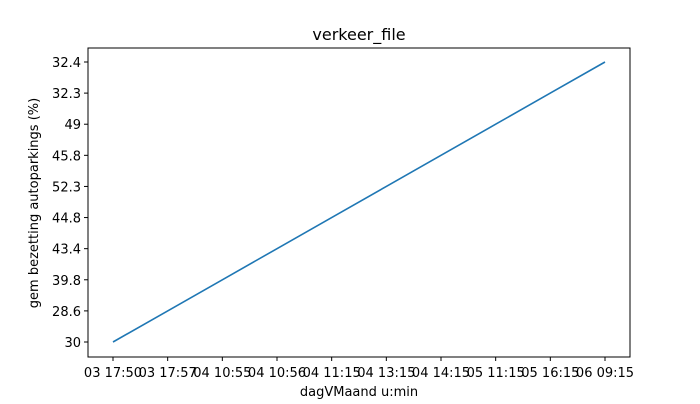 This screenshot has width=700, height=404. What do you see at coordinates (277, 373) in the screenshot?
I see `x-tick-label: 04 10:56` at bounding box center [277, 373].